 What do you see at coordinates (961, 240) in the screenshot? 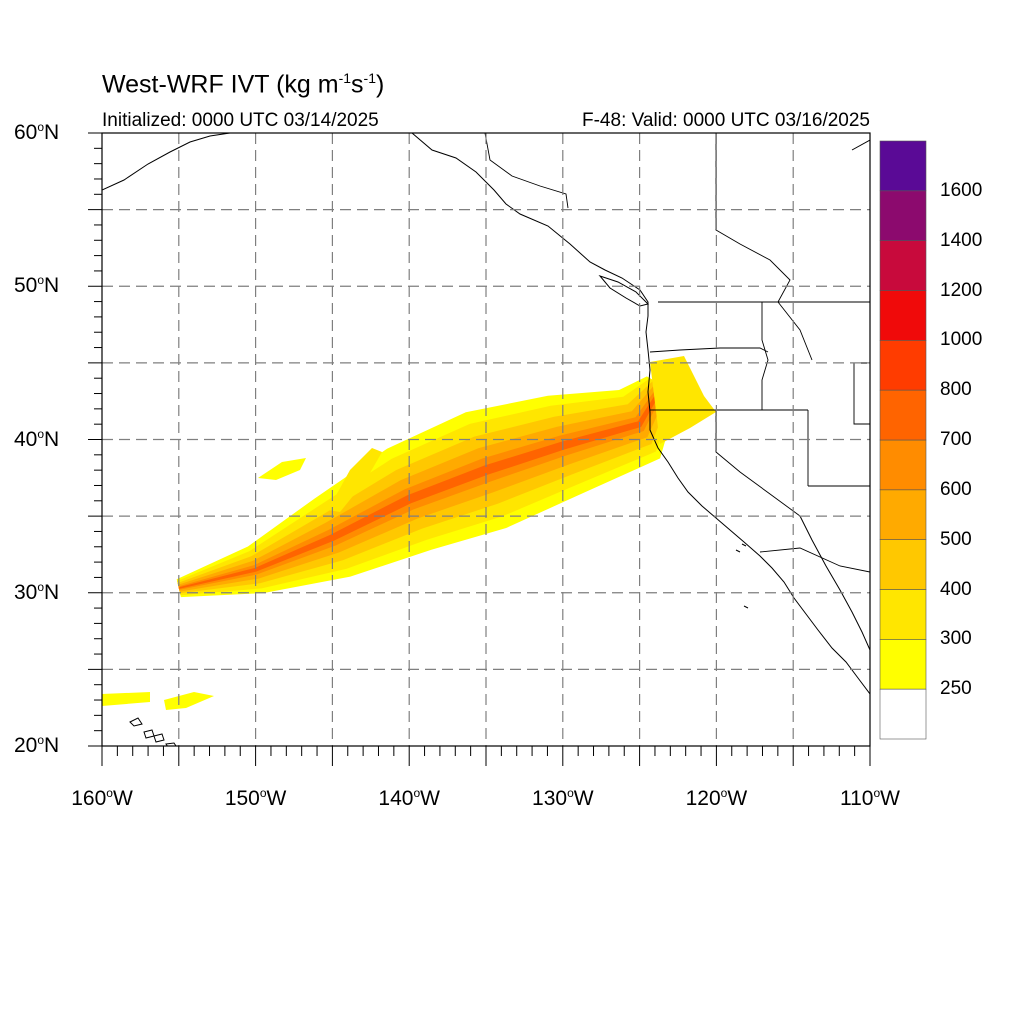
I see `colorbar-label-1400: 1400` at bounding box center [961, 240].